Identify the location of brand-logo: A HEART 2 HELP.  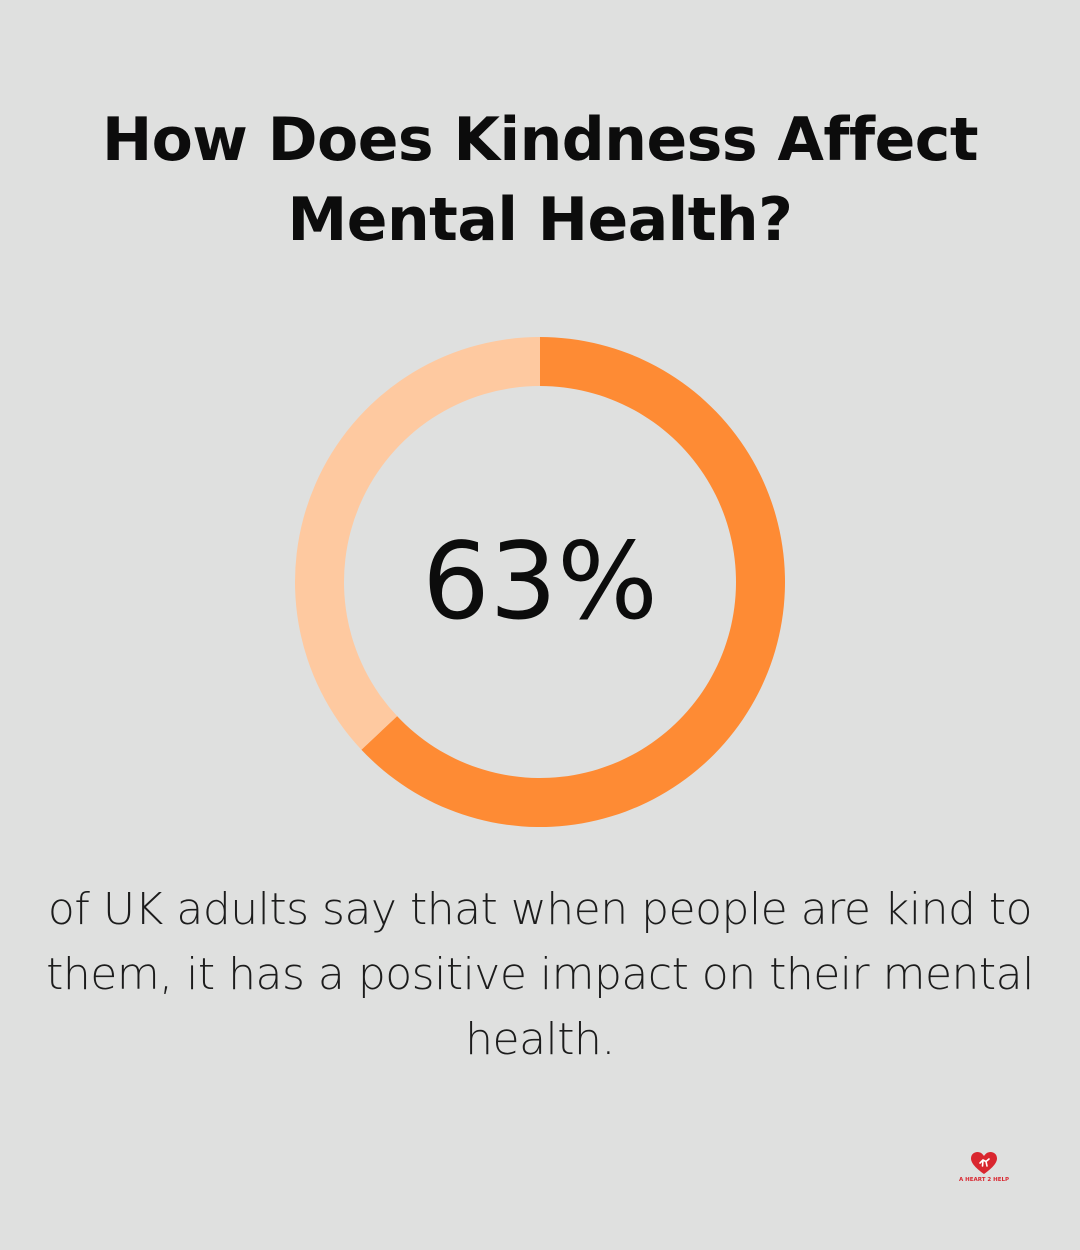
(984, 1170).